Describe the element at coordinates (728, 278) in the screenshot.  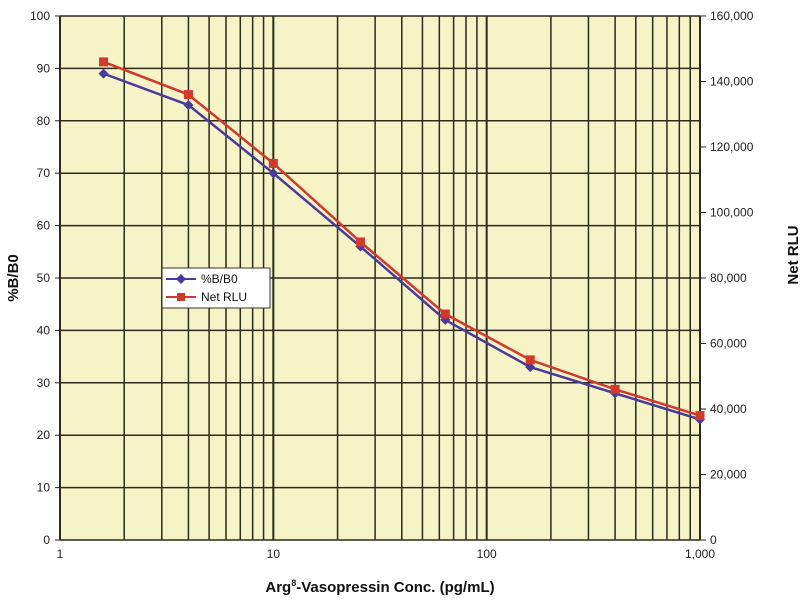
I see `y2-tick-label: 80,000` at that location.